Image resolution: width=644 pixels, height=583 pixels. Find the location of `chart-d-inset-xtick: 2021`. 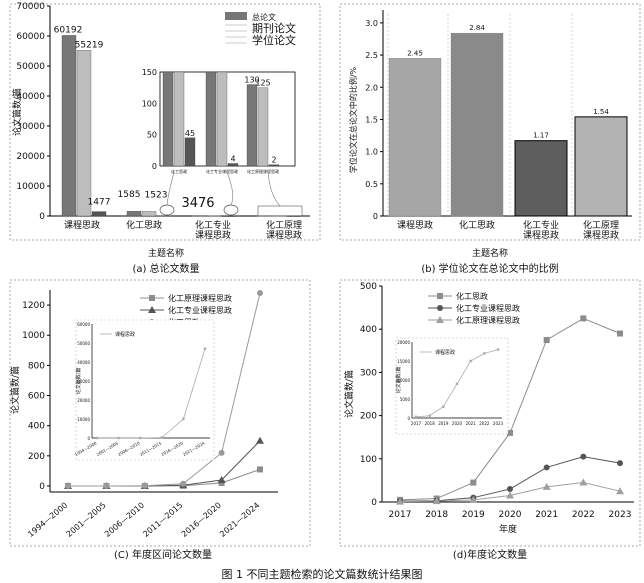

chart-d-inset-xtick: 2021 is located at coordinates (471, 423).